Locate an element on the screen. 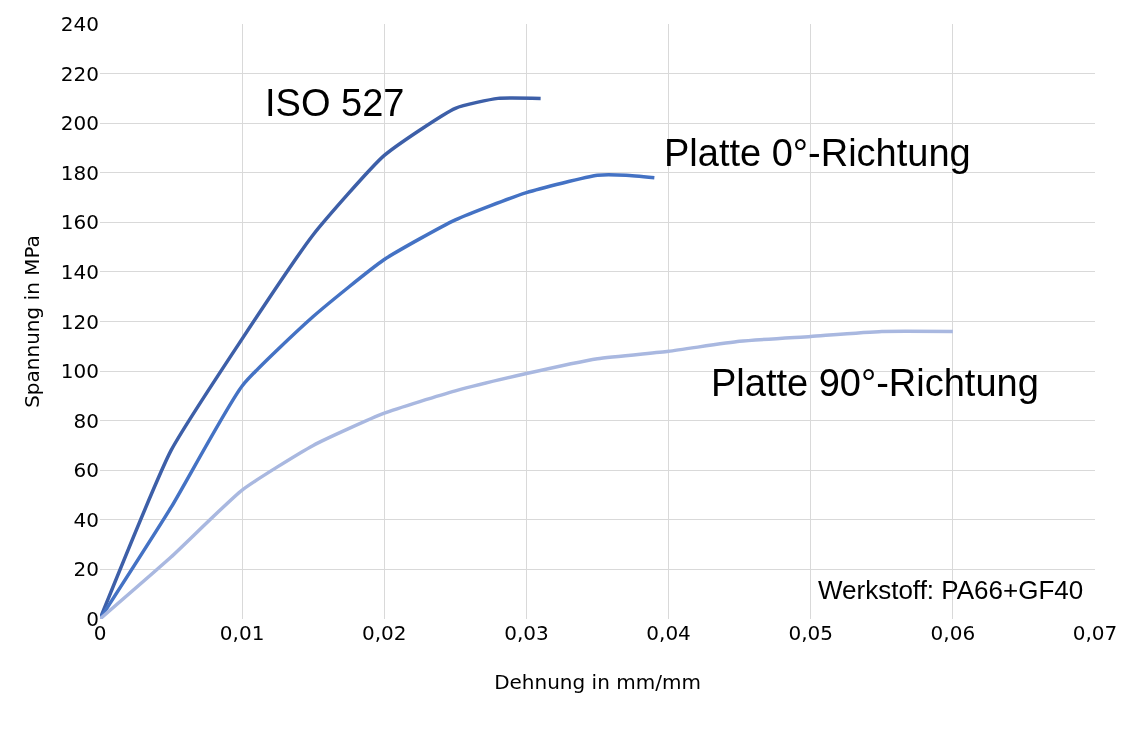  x-tick-label: 0,04 is located at coordinates (668, 633).